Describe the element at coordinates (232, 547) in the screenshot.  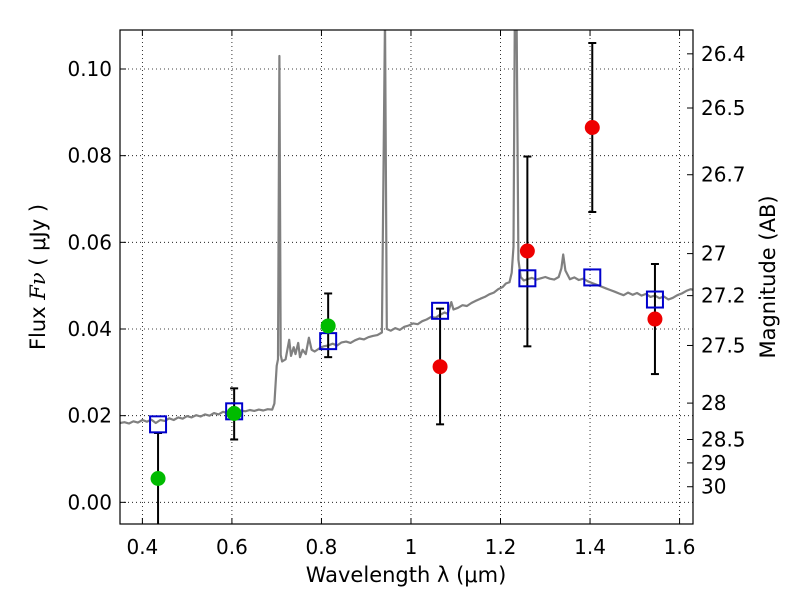
I see `x-tick-label: 0.6` at that location.